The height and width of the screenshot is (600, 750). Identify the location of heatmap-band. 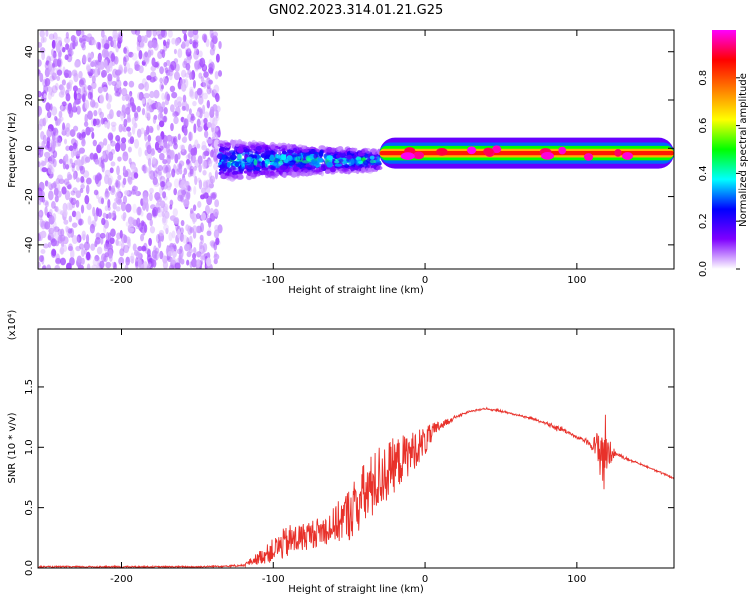
(526, 153).